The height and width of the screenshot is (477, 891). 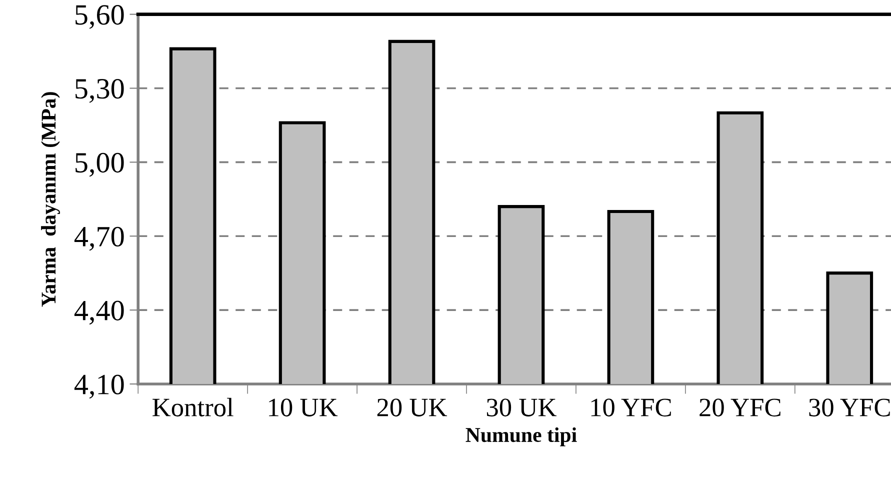 I want to click on x-tick-label: 20 UK, so click(x=412, y=407).